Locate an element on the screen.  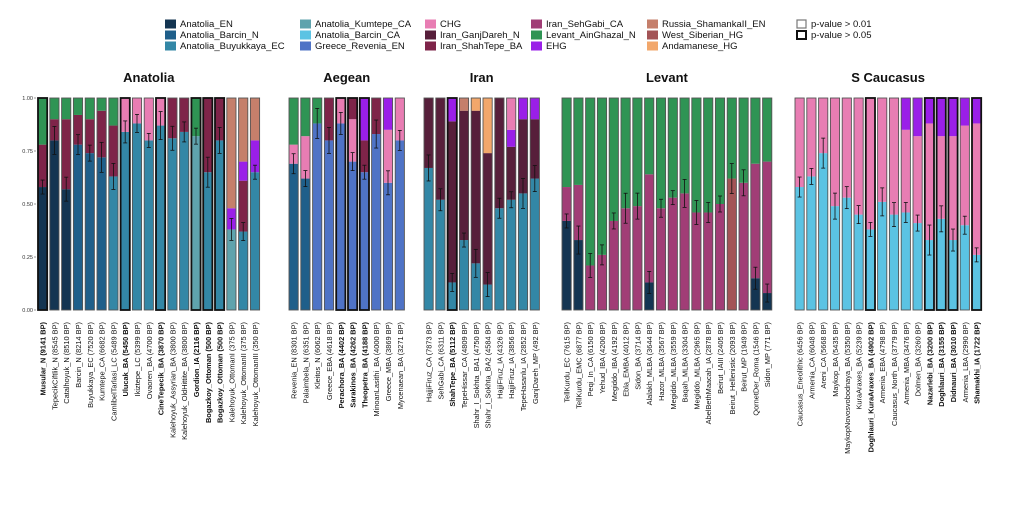
bar: Maykop_BA (5435 BP) is located at coordinates (835, 247).